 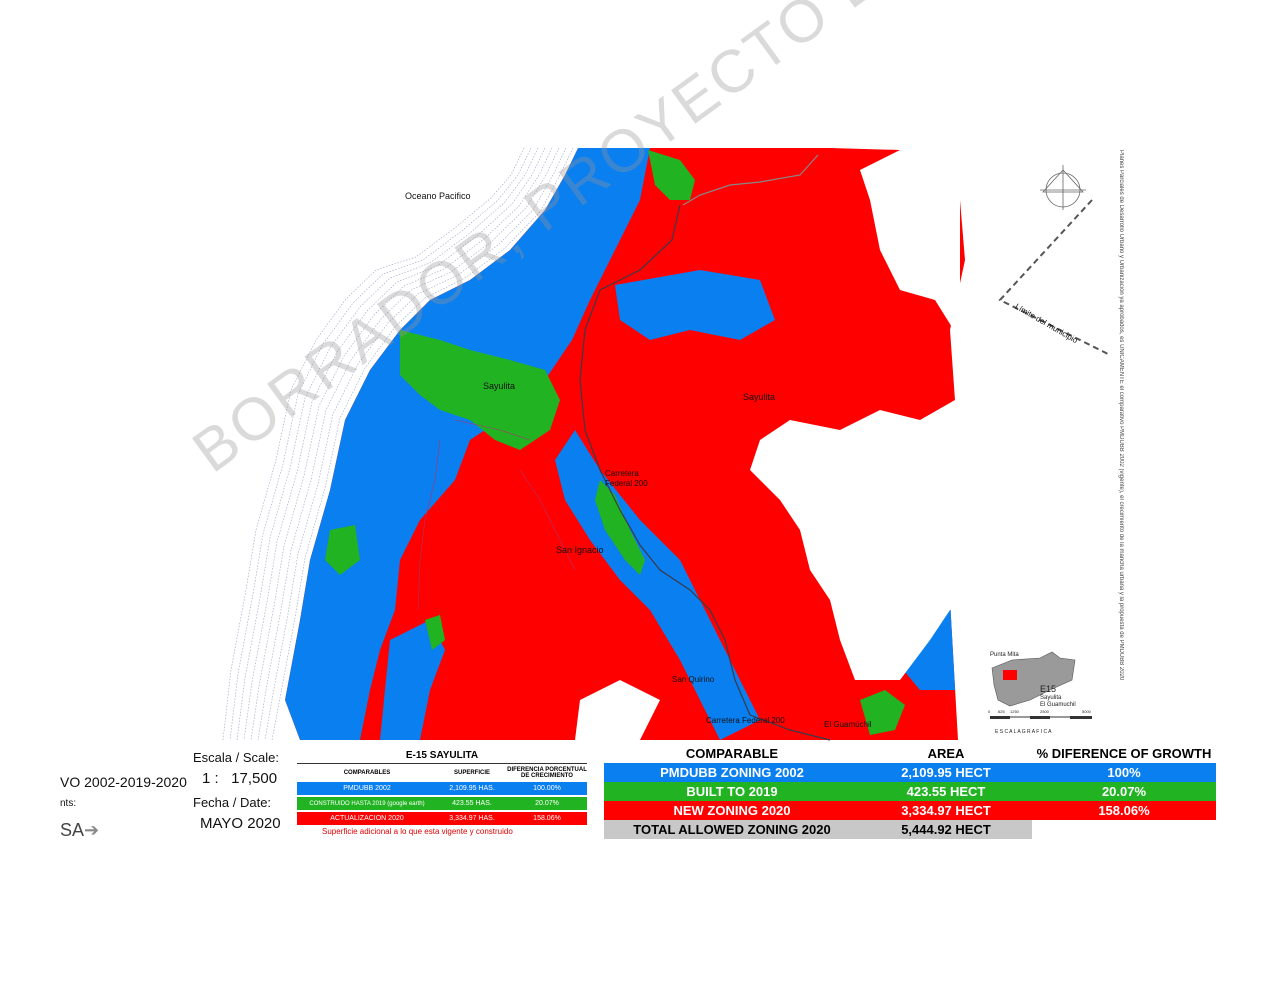 What do you see at coordinates (1051, 698) in the screenshot?
I see `inset-name-line1: Sayulita` at bounding box center [1051, 698].